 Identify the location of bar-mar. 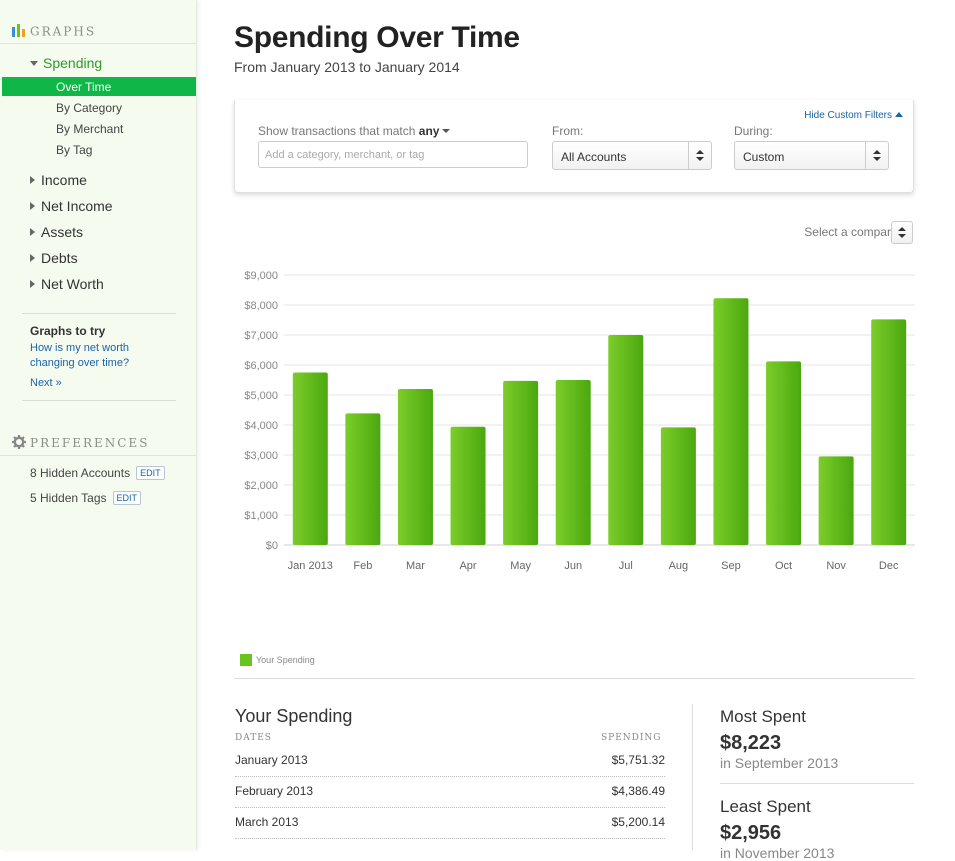
(415, 466).